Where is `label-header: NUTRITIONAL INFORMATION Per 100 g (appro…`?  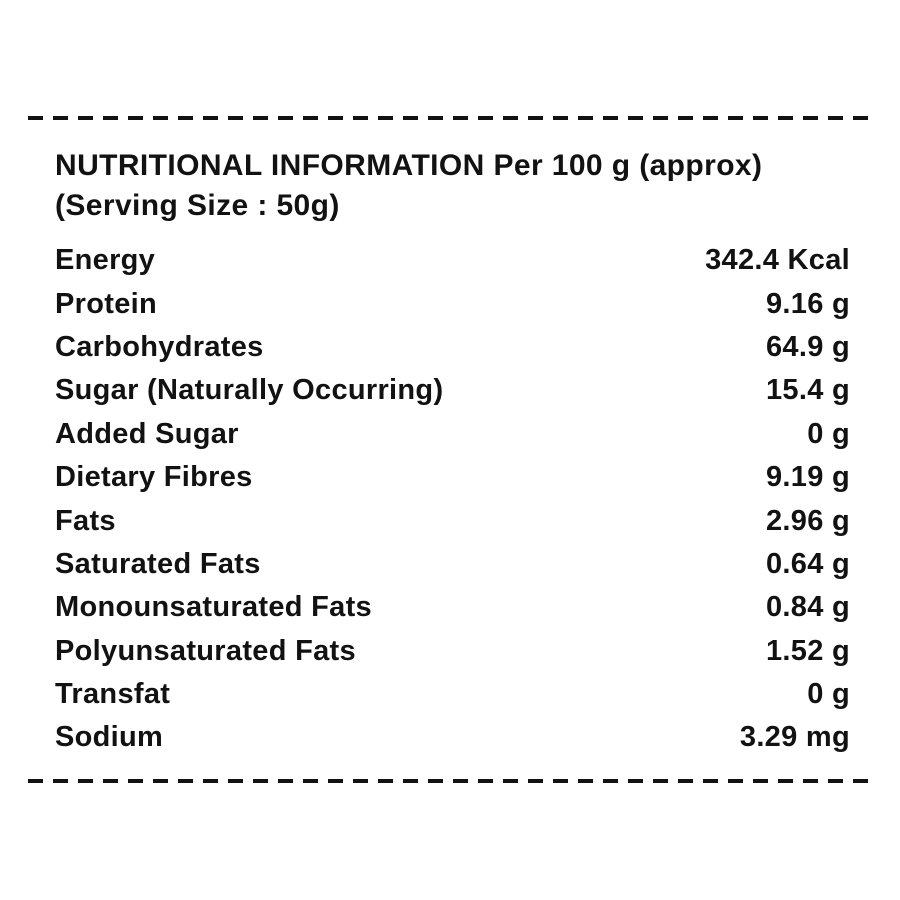
label-header: NUTRITIONAL INFORMATION Per 100 g (appro… is located at coordinates (452, 186).